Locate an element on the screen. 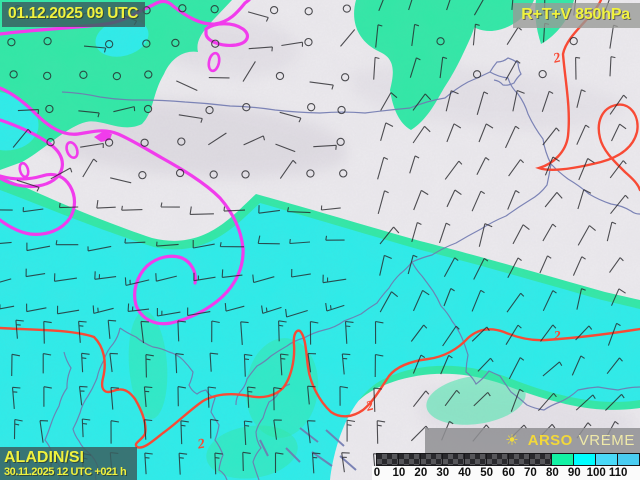 The height and width of the screenshot is (480, 640). agency-name: ARSO is located at coordinates (550, 440).